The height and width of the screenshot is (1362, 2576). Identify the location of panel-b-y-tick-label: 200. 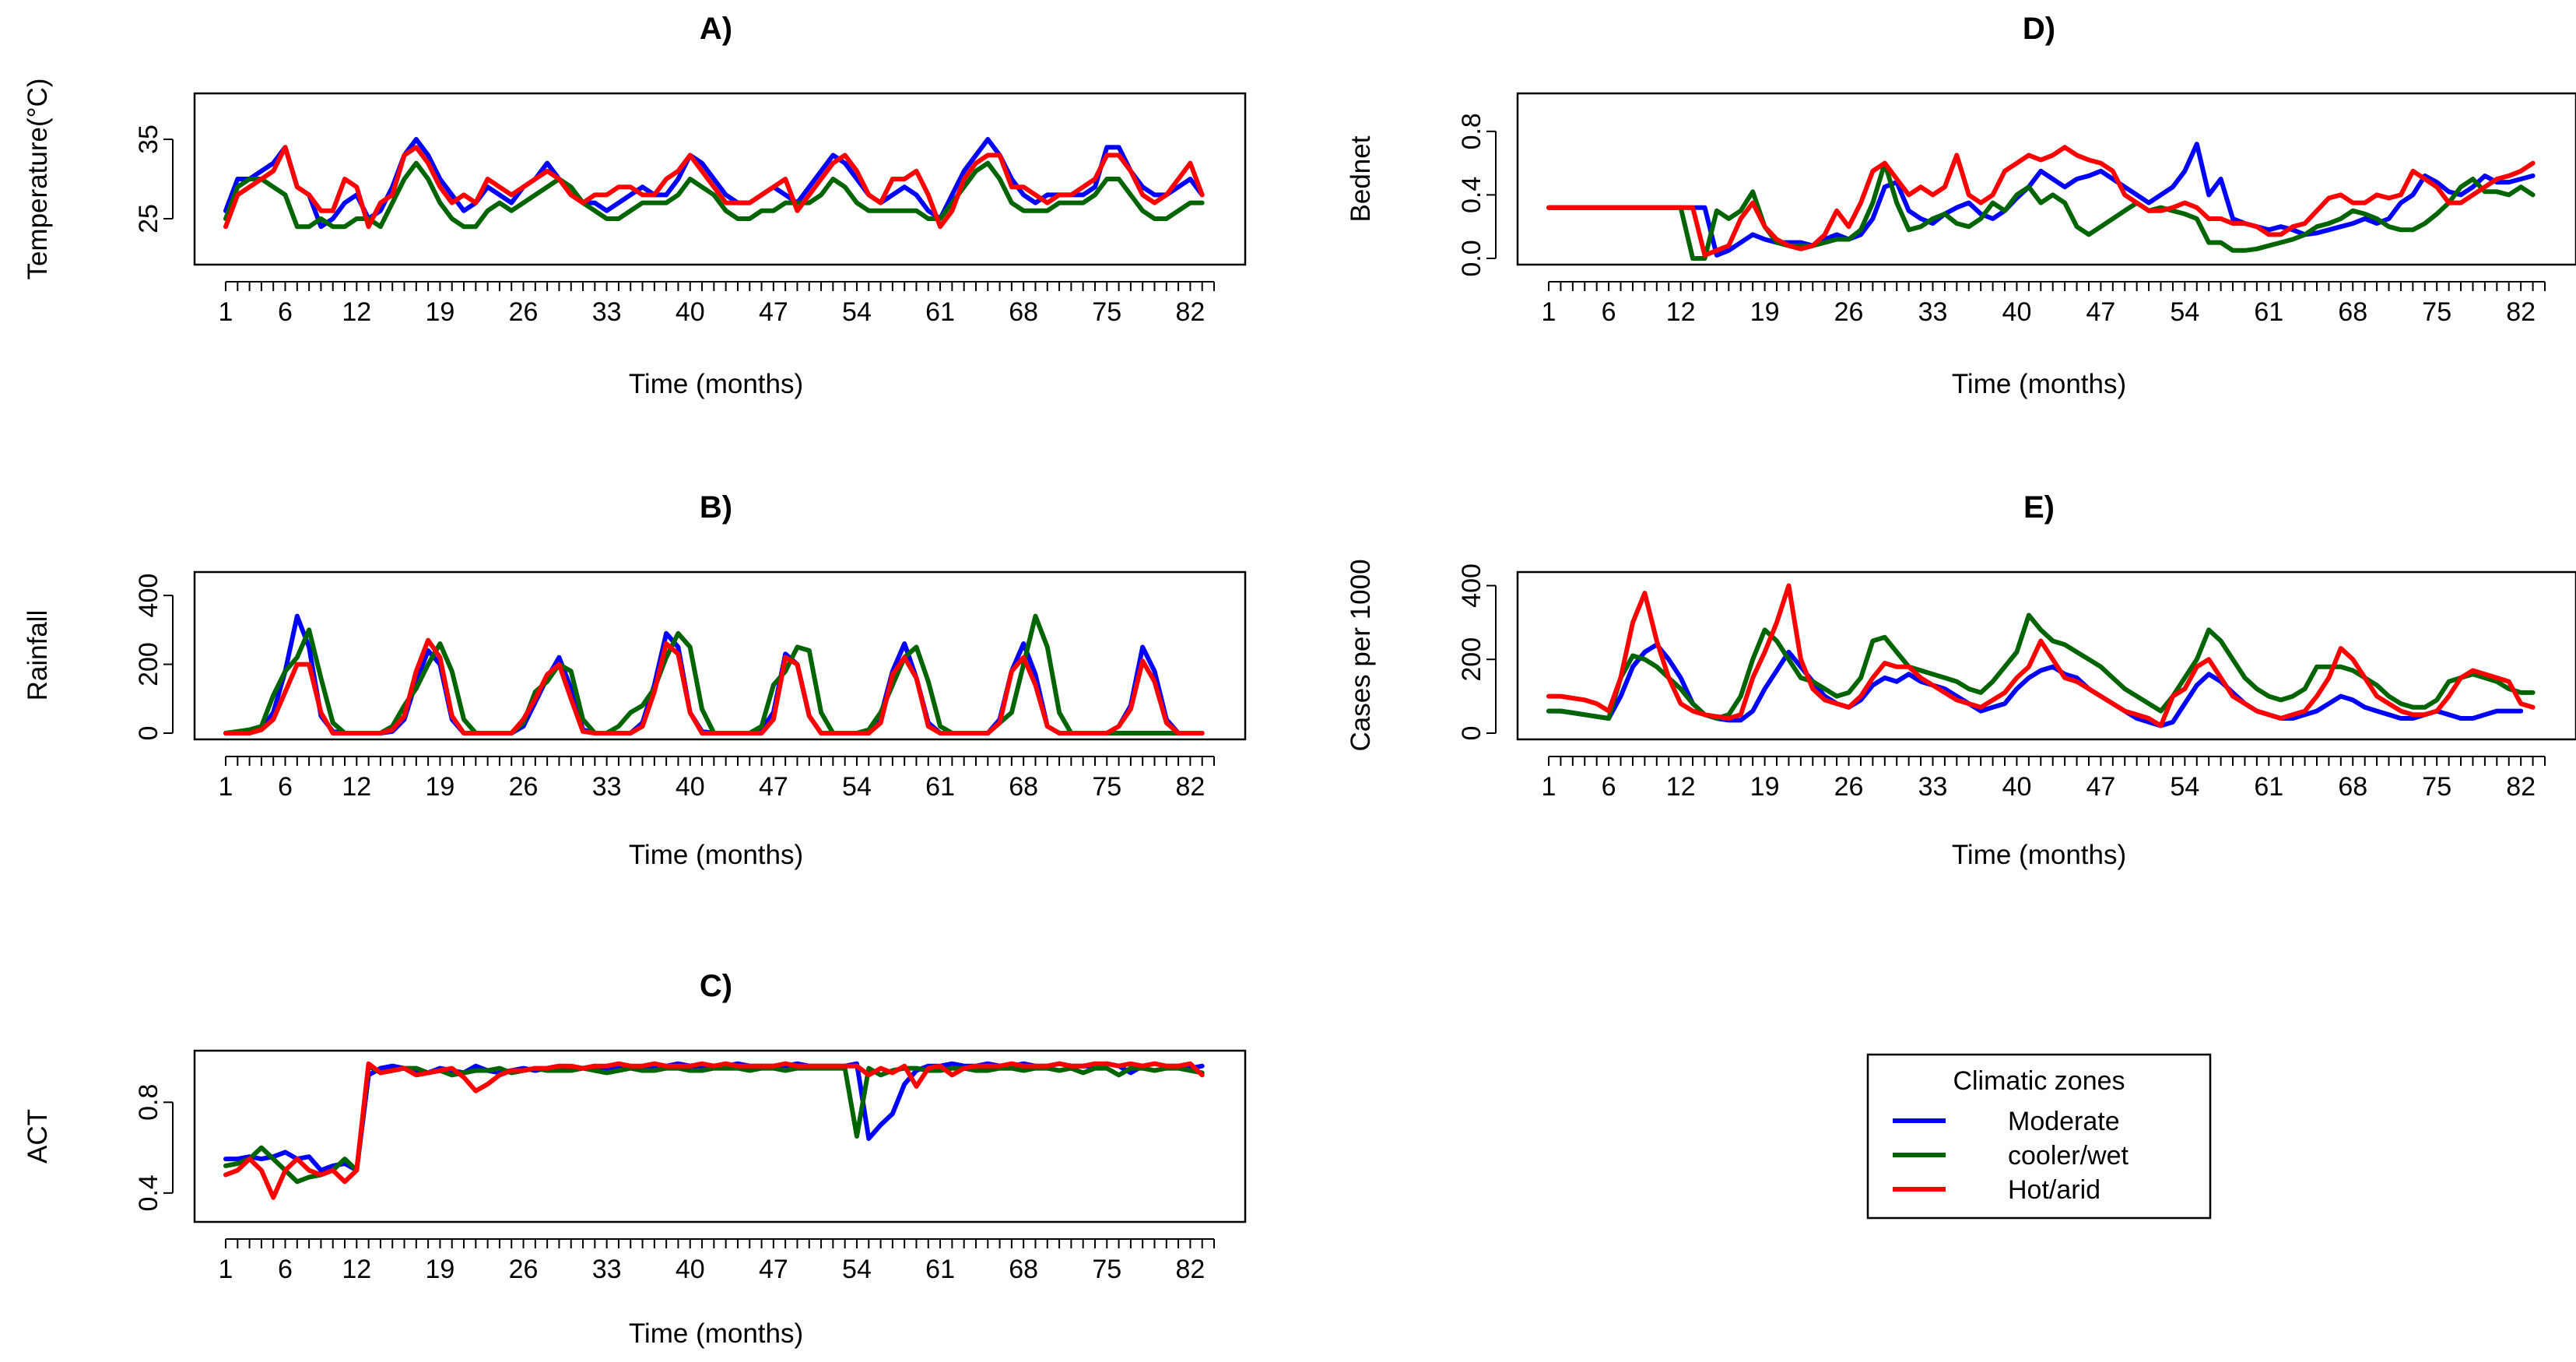
(149, 664).